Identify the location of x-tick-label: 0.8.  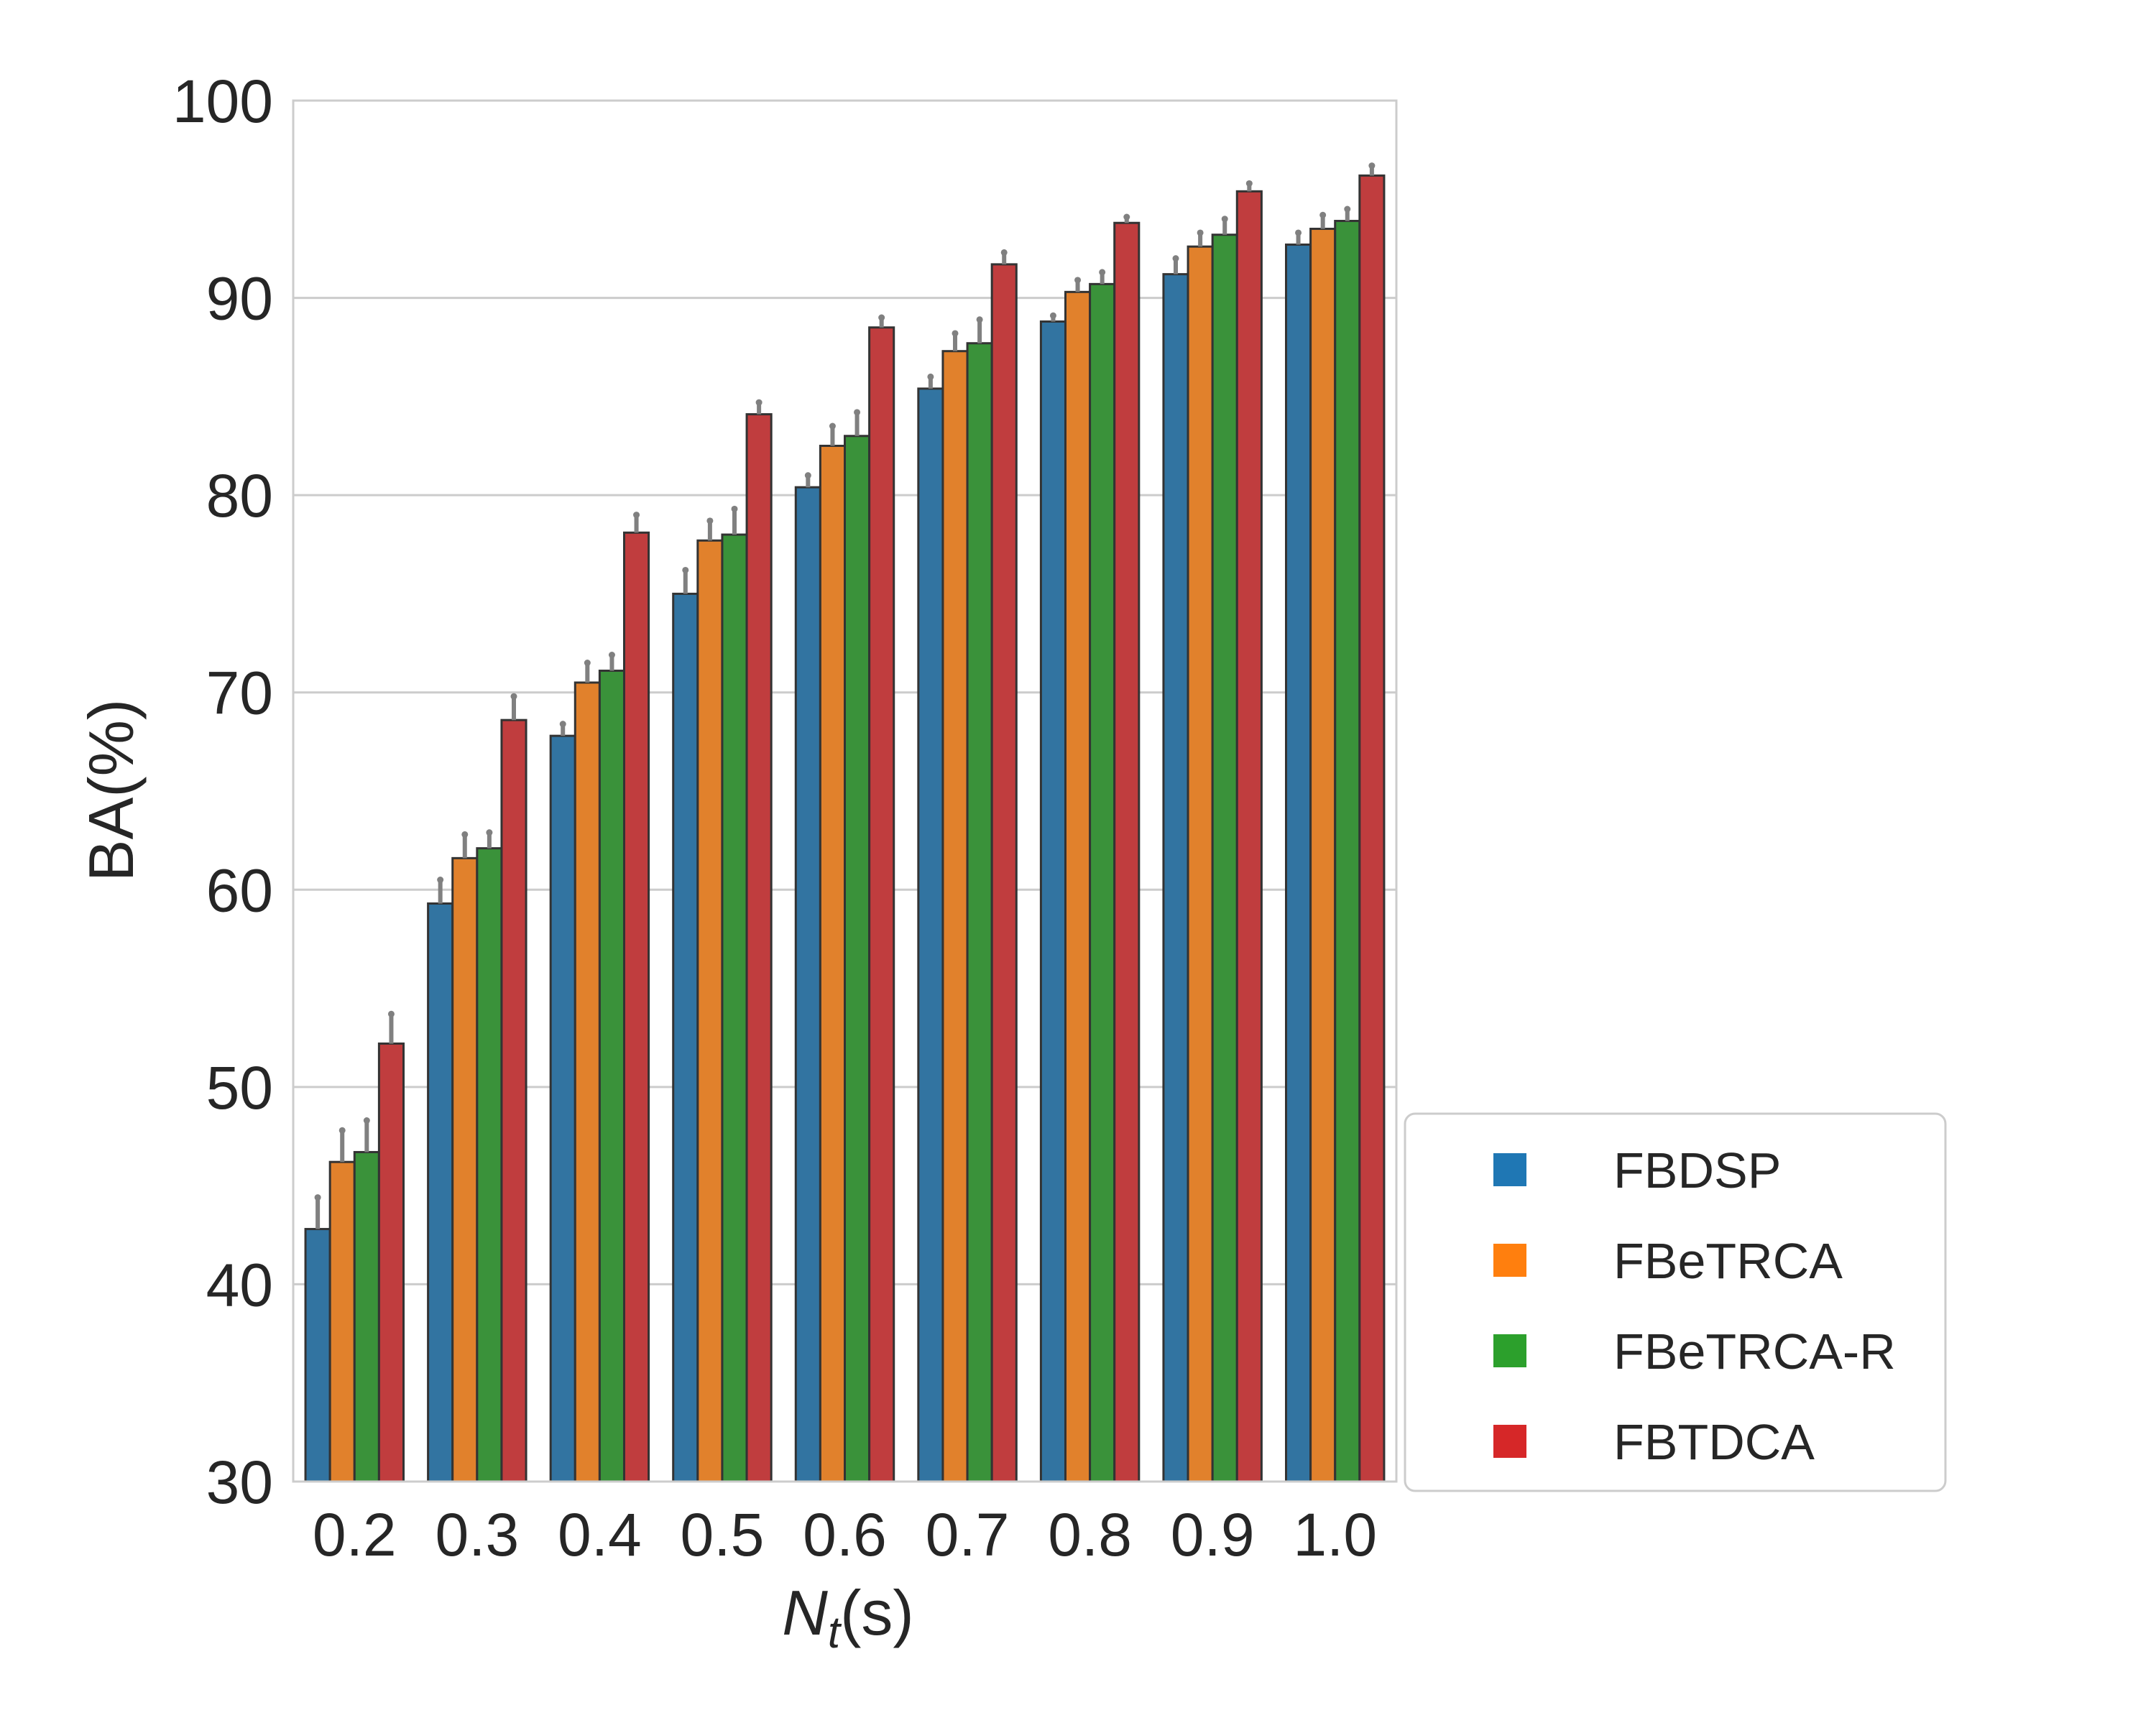
(1090, 1534).